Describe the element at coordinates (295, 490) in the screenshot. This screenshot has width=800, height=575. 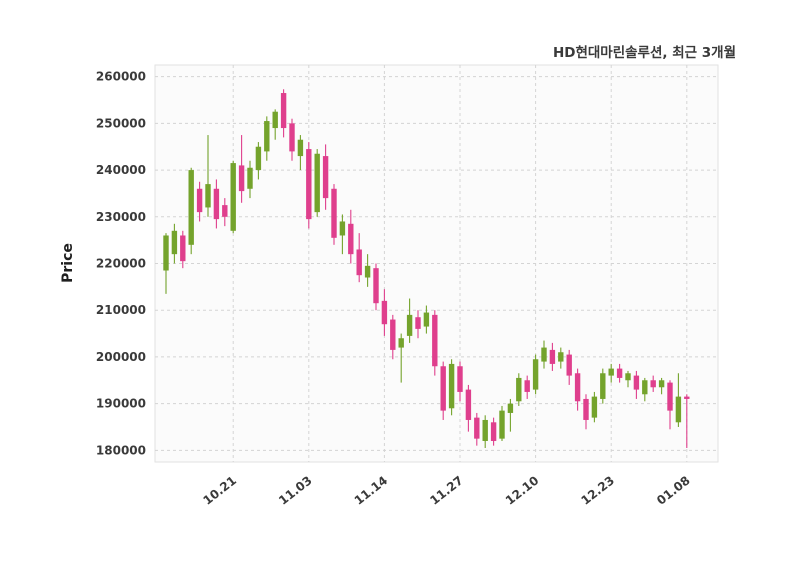
I see `x-tick-label: 11.03` at that location.